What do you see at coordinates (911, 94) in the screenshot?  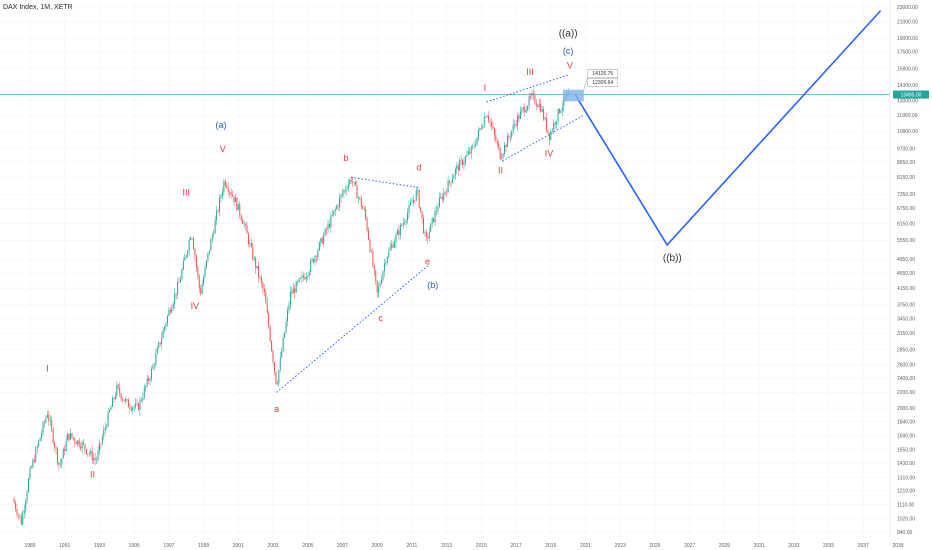 I see `current-price-tag` at bounding box center [911, 94].